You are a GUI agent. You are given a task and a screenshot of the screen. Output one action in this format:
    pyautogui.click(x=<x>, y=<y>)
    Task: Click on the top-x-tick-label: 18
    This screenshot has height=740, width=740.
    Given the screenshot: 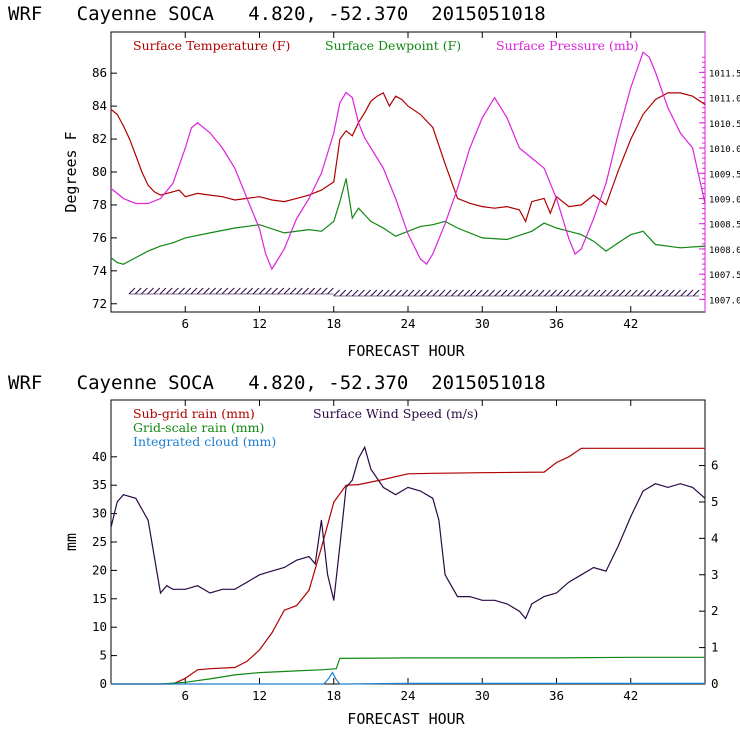 What is the action you would take?
    pyautogui.click(x=333, y=323)
    